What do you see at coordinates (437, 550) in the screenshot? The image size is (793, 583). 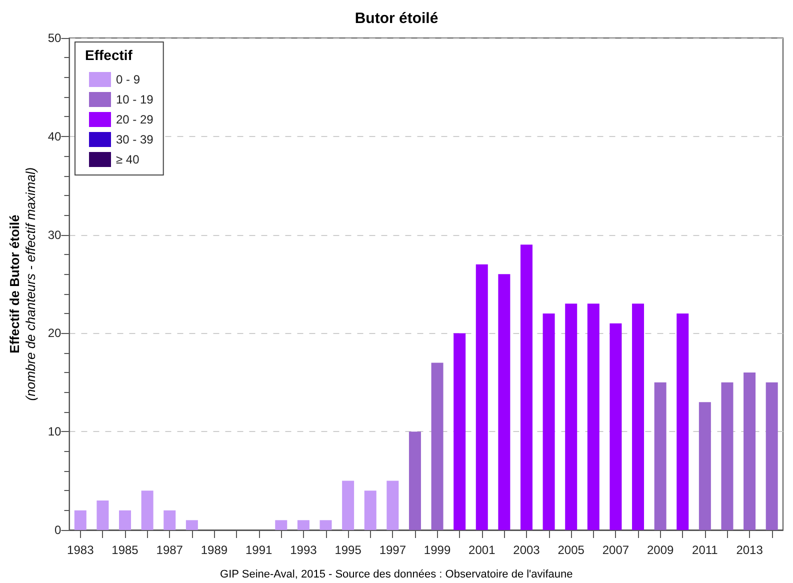 I see `x-tick-label: 1999` at bounding box center [437, 550].